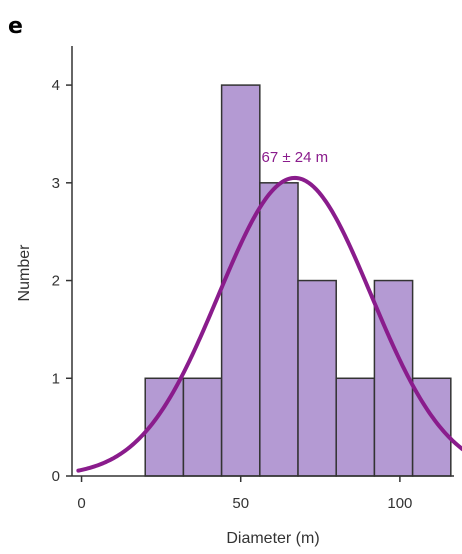 This screenshot has width=462, height=554. What do you see at coordinates (56, 378) in the screenshot?
I see `y-tick-label-1: 1` at bounding box center [56, 378].